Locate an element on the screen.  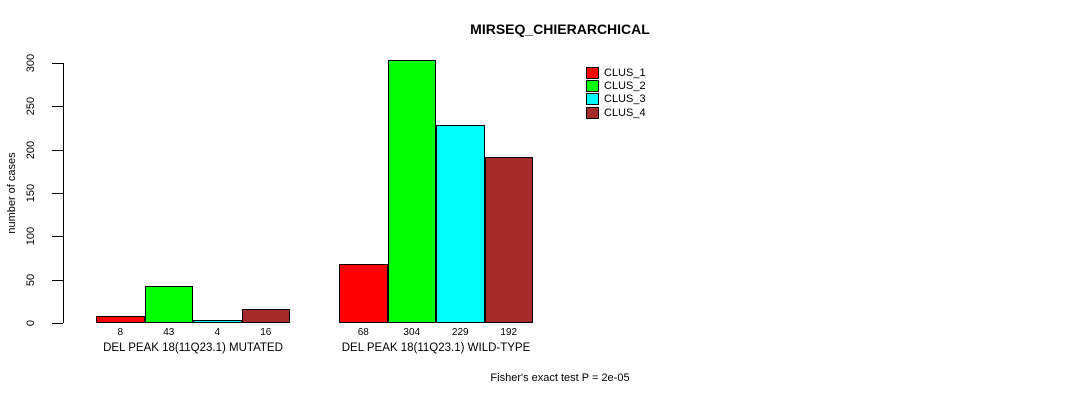
bar-clus_4-group2 is located at coordinates (508, 240).